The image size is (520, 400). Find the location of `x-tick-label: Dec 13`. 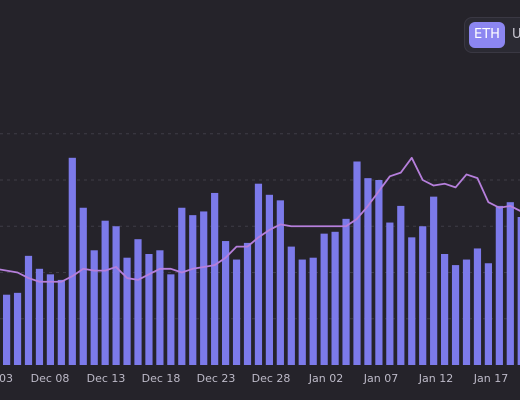

x-tick-label: Dec 13 is located at coordinates (106, 378).